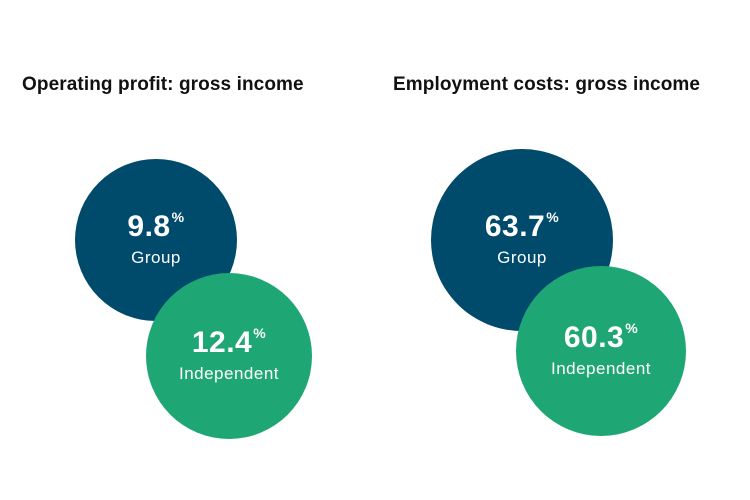 The width and height of the screenshot is (750, 500). I want to click on operating-profit-title: Operating profit: gross income, so click(163, 84).